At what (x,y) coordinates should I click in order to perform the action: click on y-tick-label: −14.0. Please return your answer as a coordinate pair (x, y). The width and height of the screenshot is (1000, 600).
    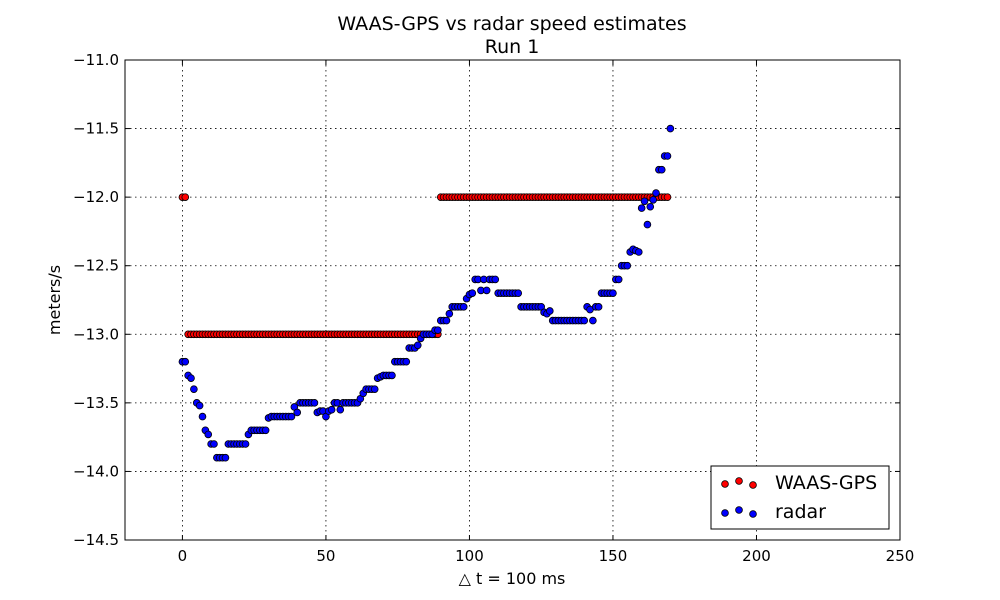
    Looking at the image, I should click on (96, 471).